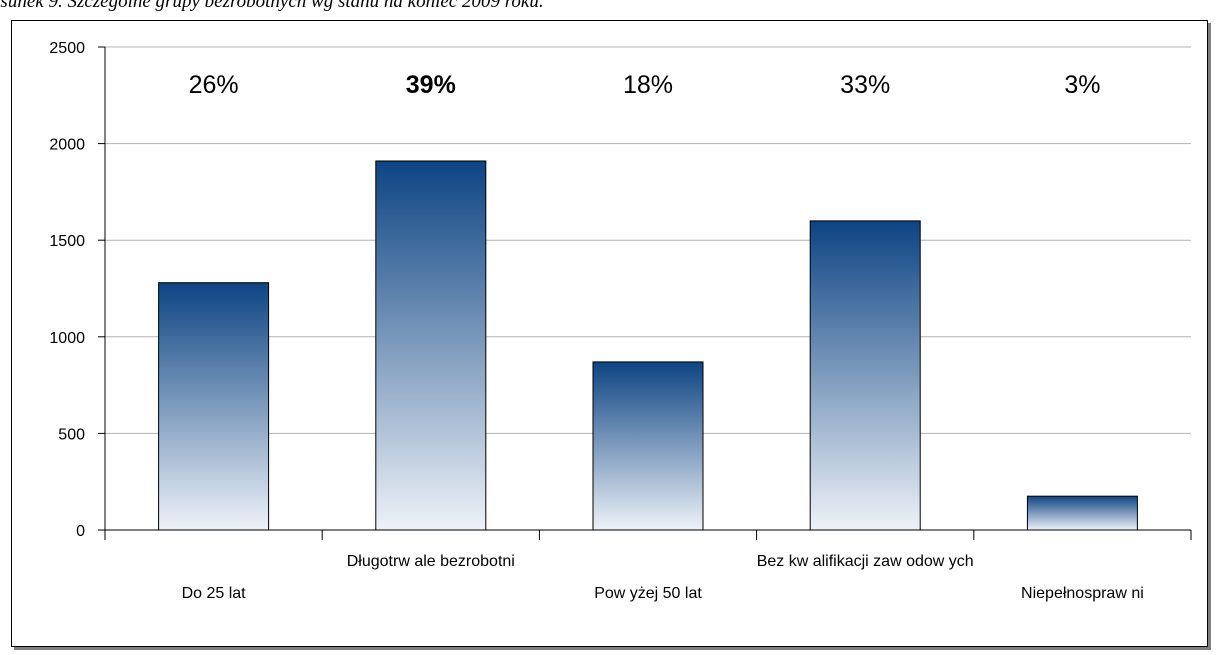 The width and height of the screenshot is (1217, 655). Describe the element at coordinates (80, 531) in the screenshot. I see `y-tick-label: 0` at that location.